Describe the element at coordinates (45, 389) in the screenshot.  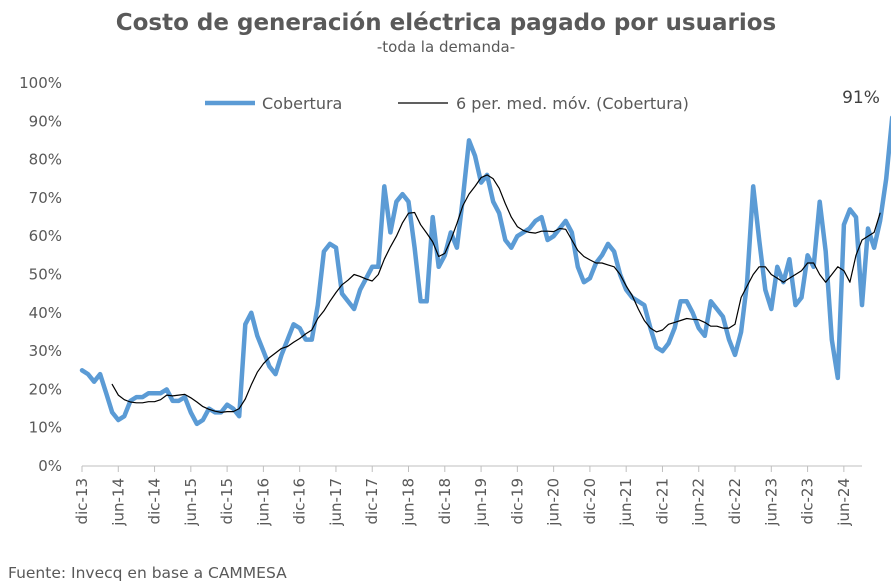
I see `y-tick-label: 20%` at that location.